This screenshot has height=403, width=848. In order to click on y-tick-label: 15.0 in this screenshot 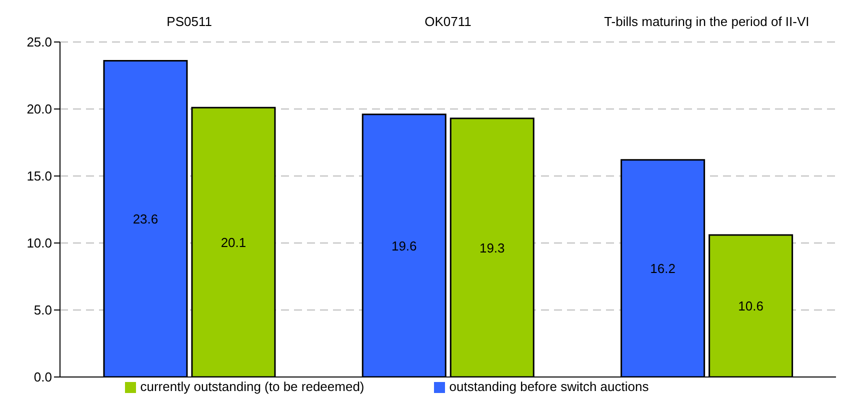, I will do `click(39, 176)`.